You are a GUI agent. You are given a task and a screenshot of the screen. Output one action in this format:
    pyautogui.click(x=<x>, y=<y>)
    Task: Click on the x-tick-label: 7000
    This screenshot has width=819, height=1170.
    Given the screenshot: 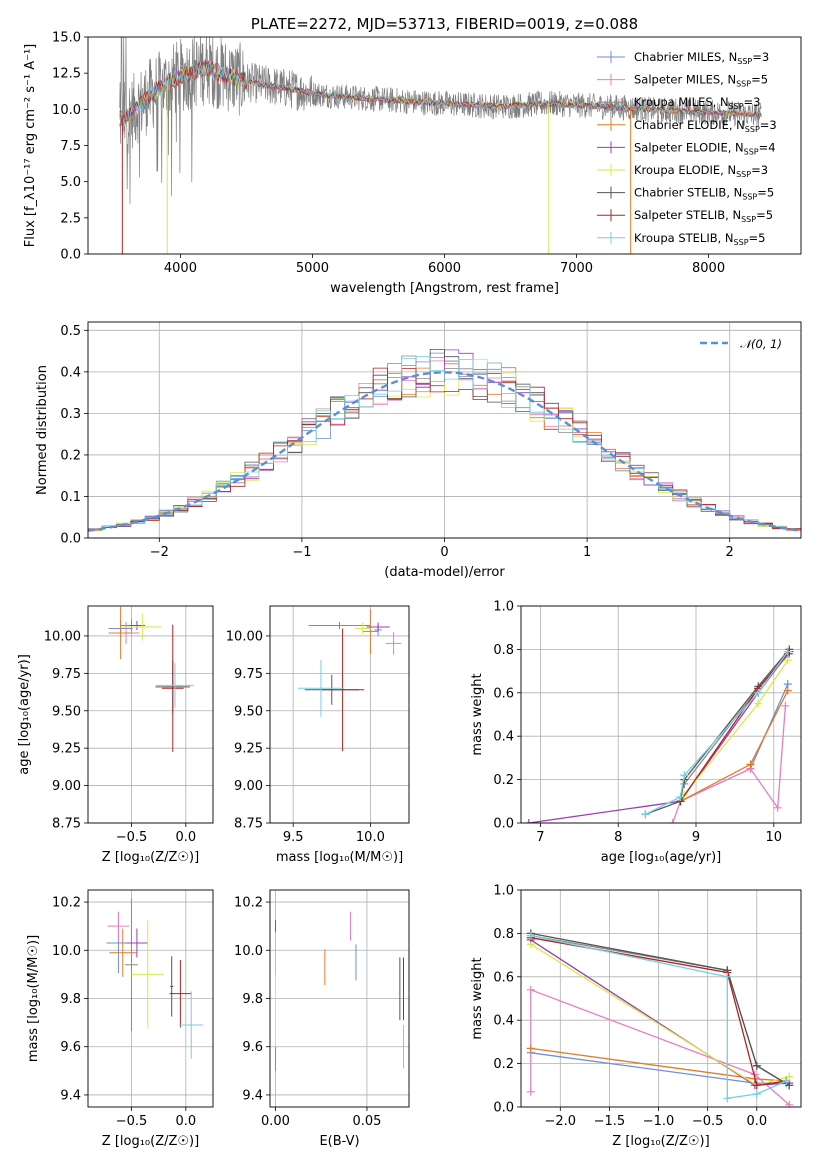 What is the action you would take?
    pyautogui.click(x=576, y=268)
    